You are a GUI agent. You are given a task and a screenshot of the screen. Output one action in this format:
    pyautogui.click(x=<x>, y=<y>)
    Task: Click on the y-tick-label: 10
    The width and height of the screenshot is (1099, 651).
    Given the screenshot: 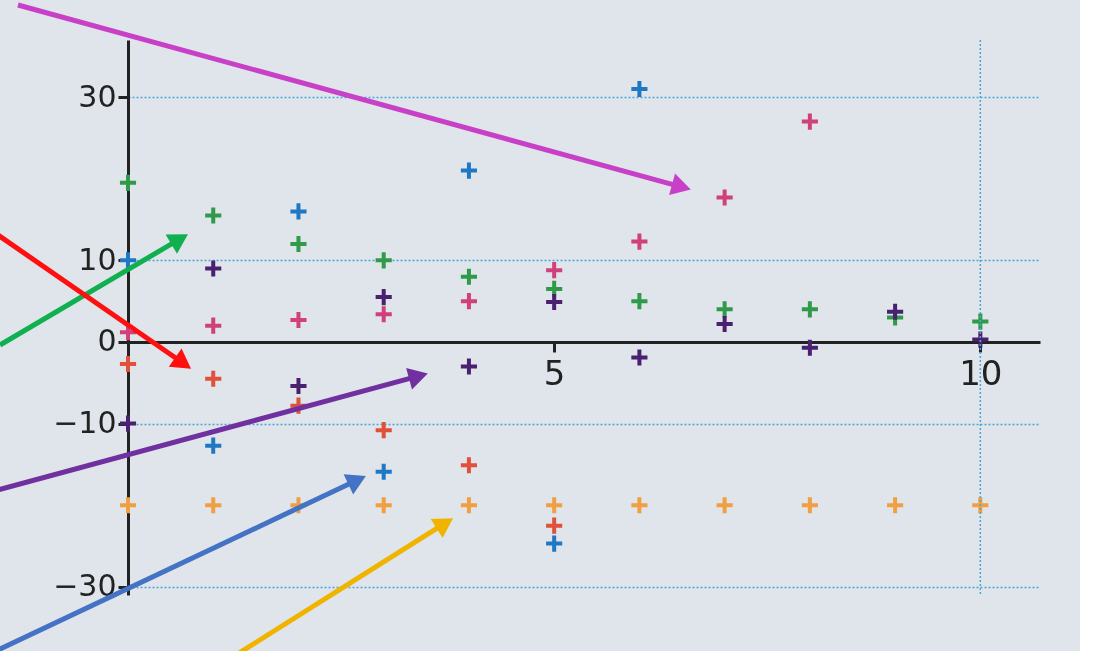 What is the action you would take?
    pyautogui.click(x=97, y=259)
    